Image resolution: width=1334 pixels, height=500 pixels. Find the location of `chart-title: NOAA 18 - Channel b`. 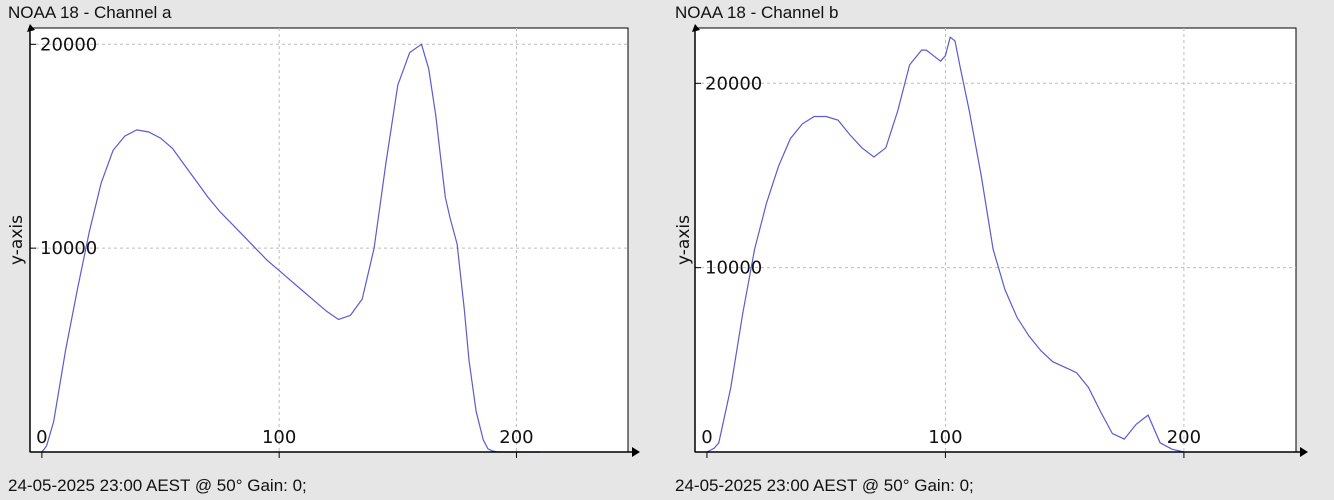

chart-title: NOAA 18 - Channel b is located at coordinates (757, 12).